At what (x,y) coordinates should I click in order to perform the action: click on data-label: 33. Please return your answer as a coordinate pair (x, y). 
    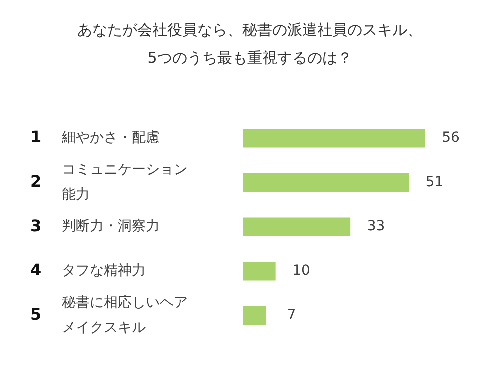
    Looking at the image, I should click on (376, 226).